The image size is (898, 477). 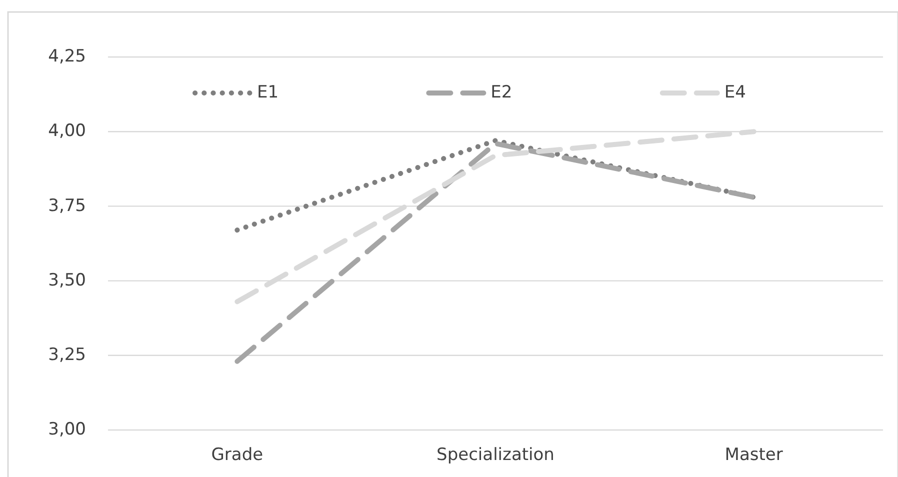 What do you see at coordinates (268, 92) in the screenshot?
I see `legend-label: E1` at bounding box center [268, 92].